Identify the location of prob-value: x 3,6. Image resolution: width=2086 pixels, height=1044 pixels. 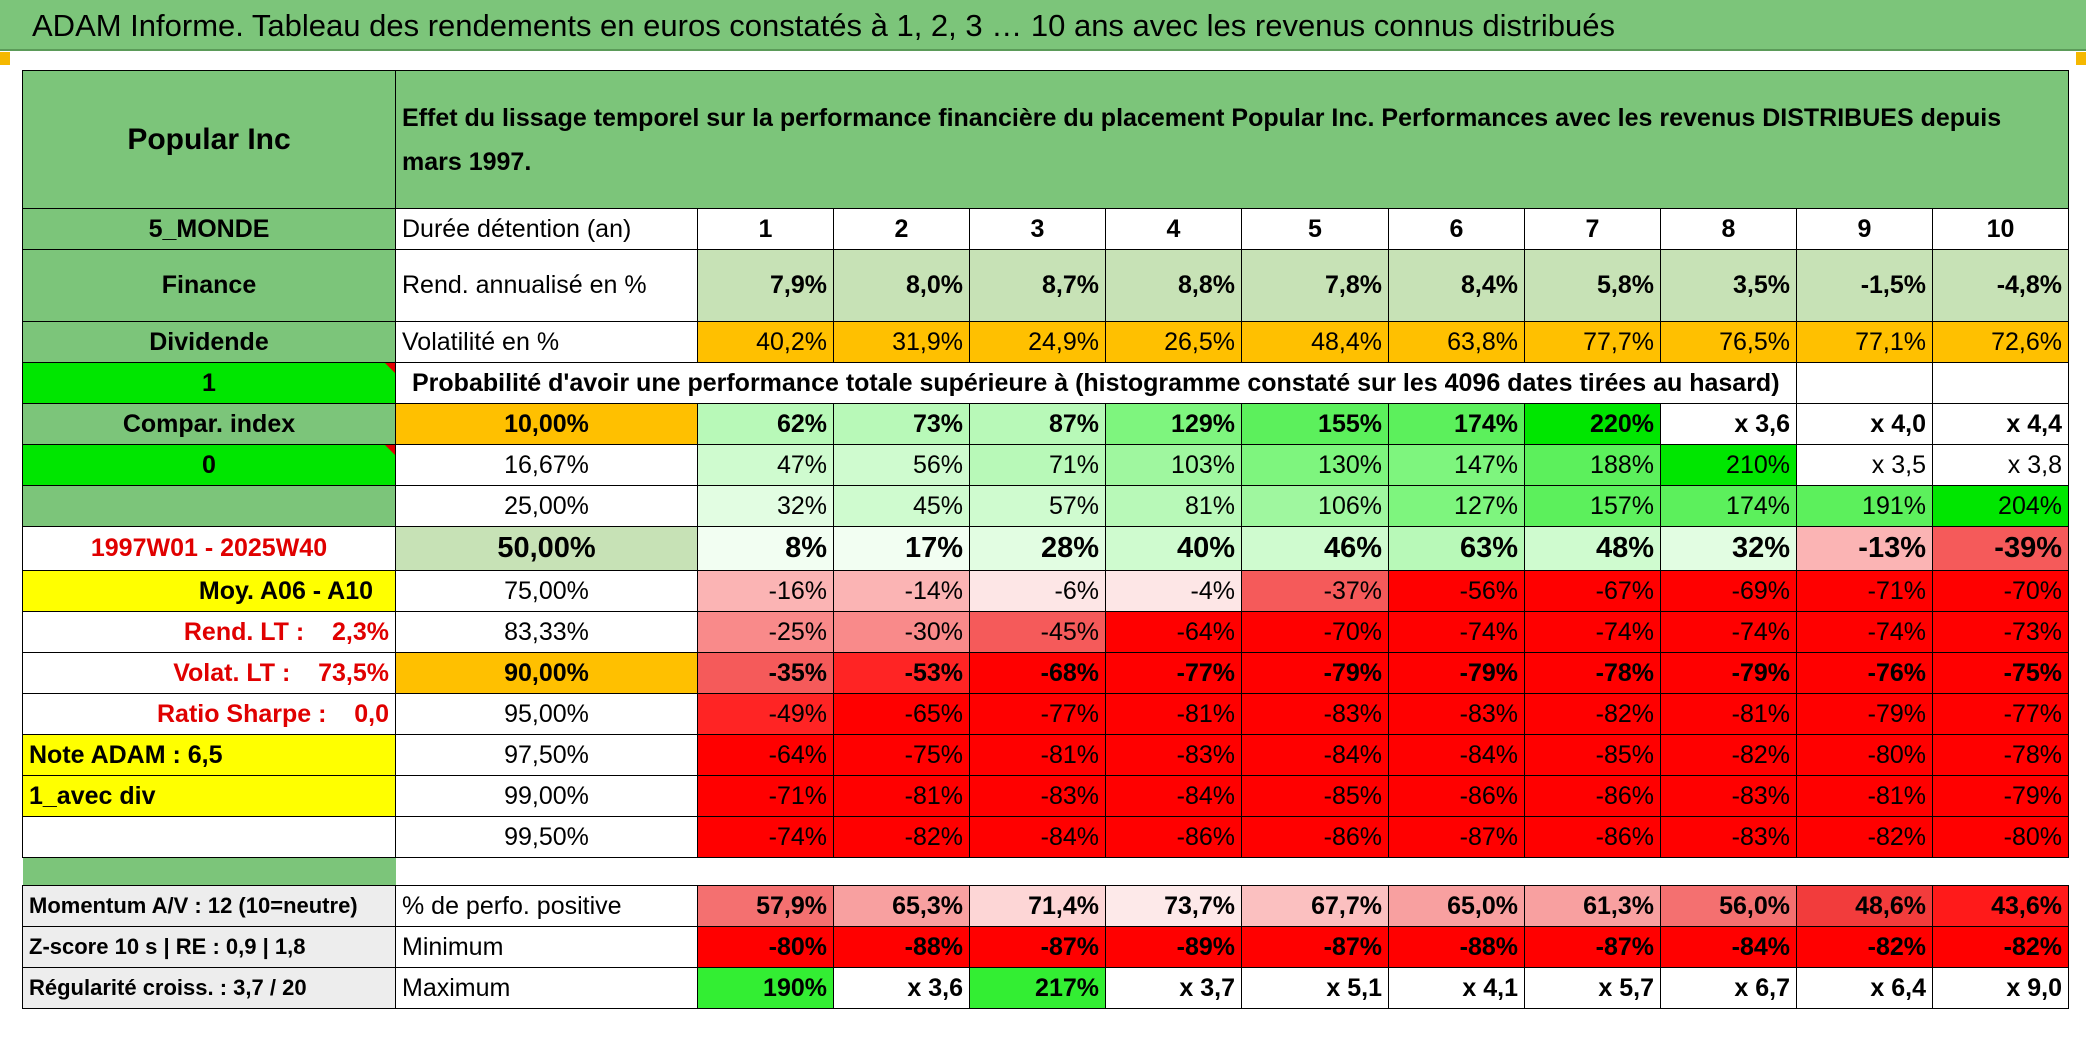
(1728, 424).